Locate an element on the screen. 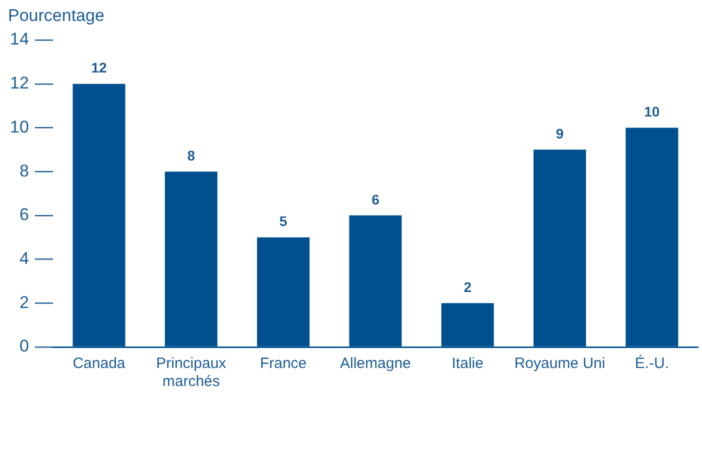 This screenshot has width=702, height=449. y-tick-label: 4 is located at coordinates (24, 258).